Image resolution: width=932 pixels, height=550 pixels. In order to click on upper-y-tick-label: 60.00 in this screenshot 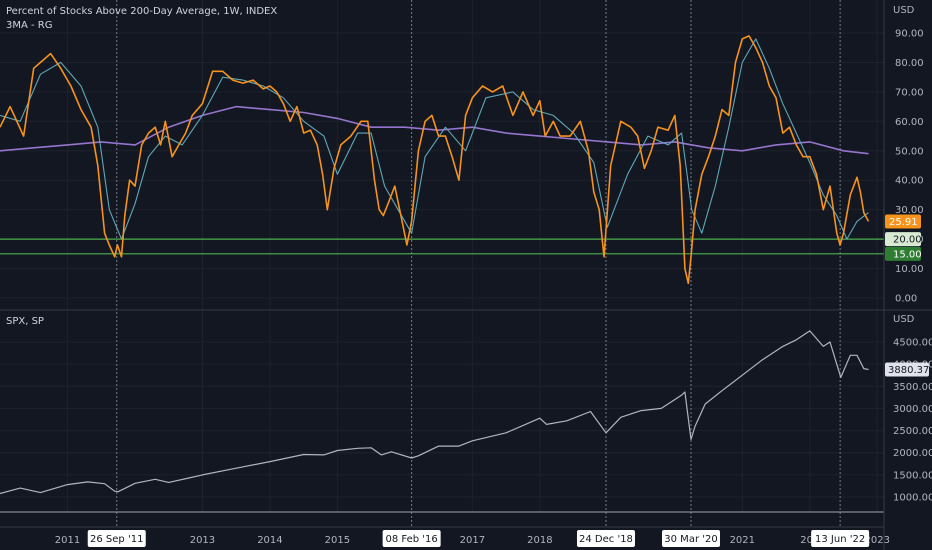, I will do `click(909, 122)`.